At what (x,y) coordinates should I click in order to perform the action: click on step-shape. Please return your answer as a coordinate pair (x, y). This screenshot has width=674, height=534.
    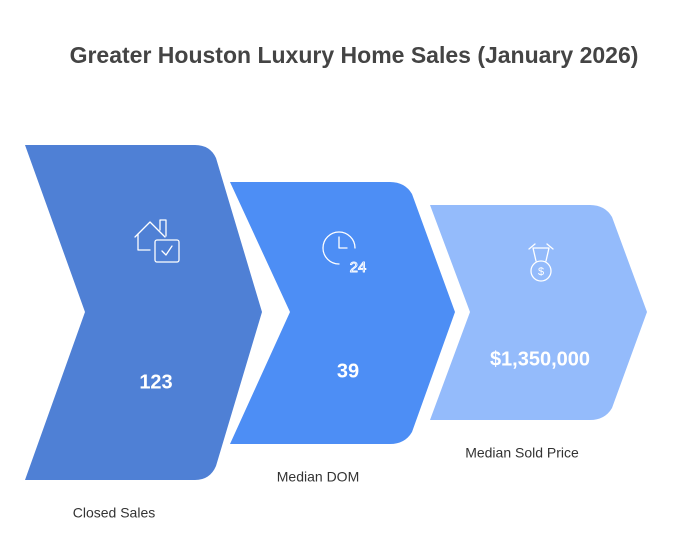
    Looking at the image, I should click on (538, 312).